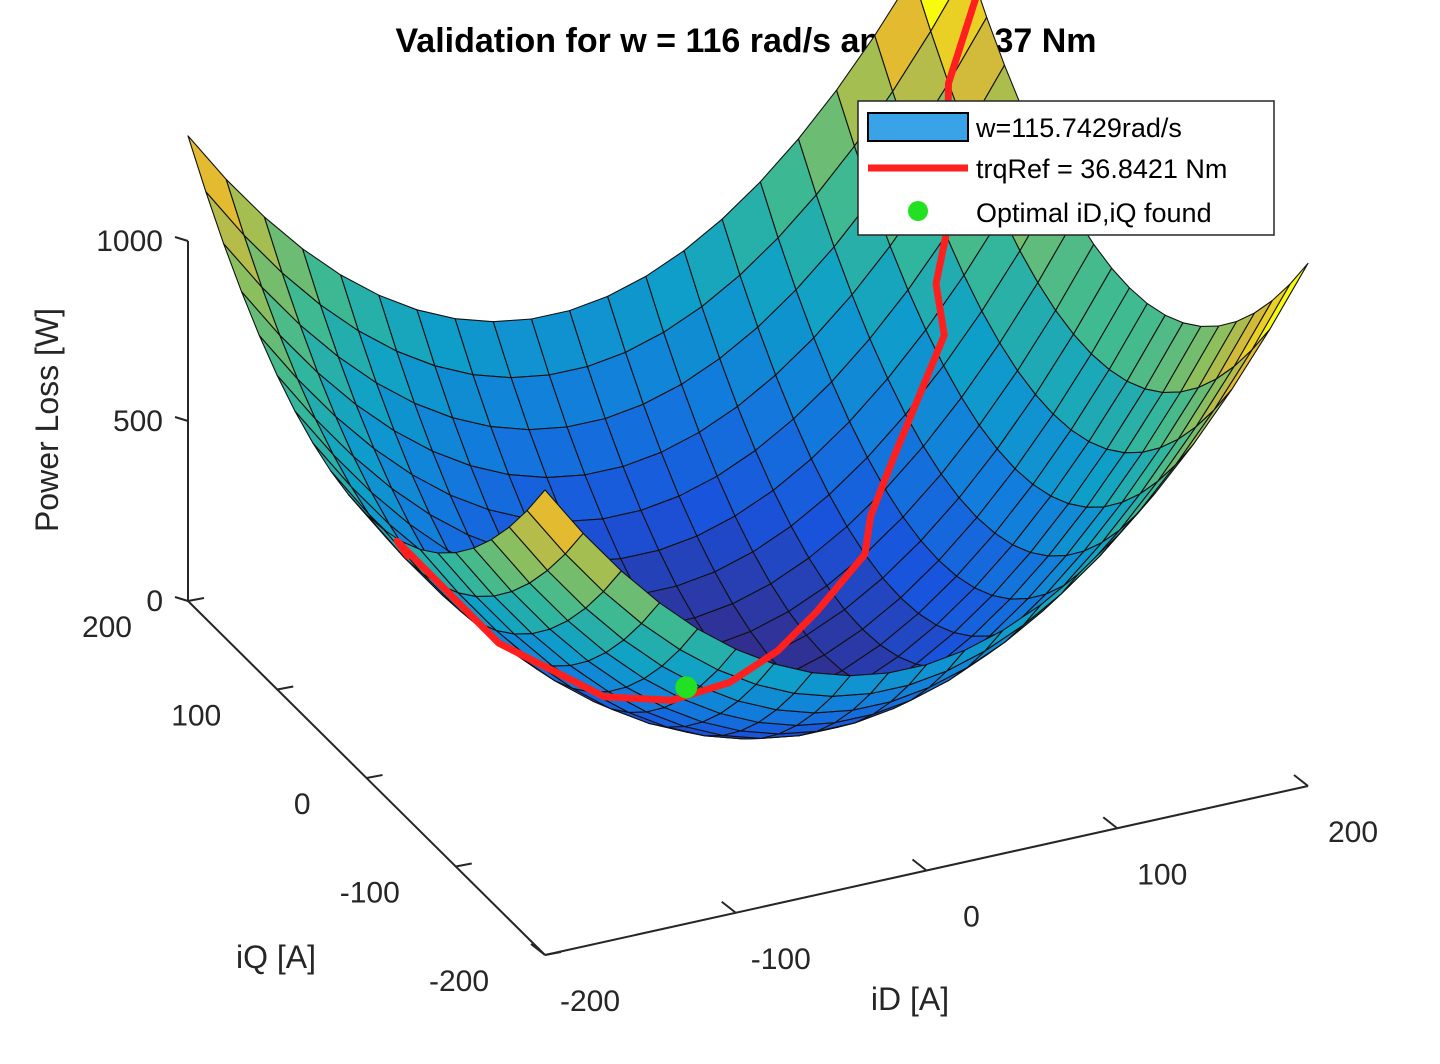  Describe the element at coordinates (1162, 874) in the screenshot. I see `x-tick-label: 100` at that location.